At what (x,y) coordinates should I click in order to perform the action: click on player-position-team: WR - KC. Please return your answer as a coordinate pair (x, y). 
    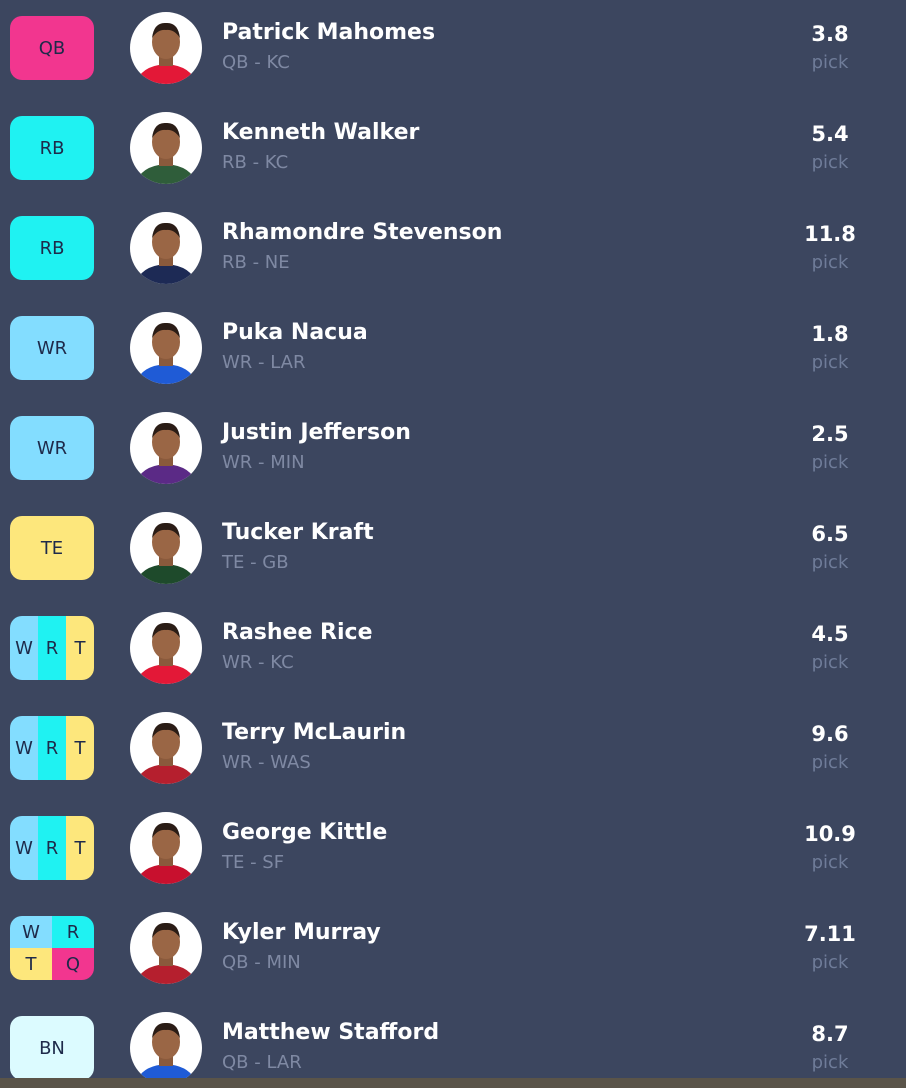
    Looking at the image, I should click on (258, 662).